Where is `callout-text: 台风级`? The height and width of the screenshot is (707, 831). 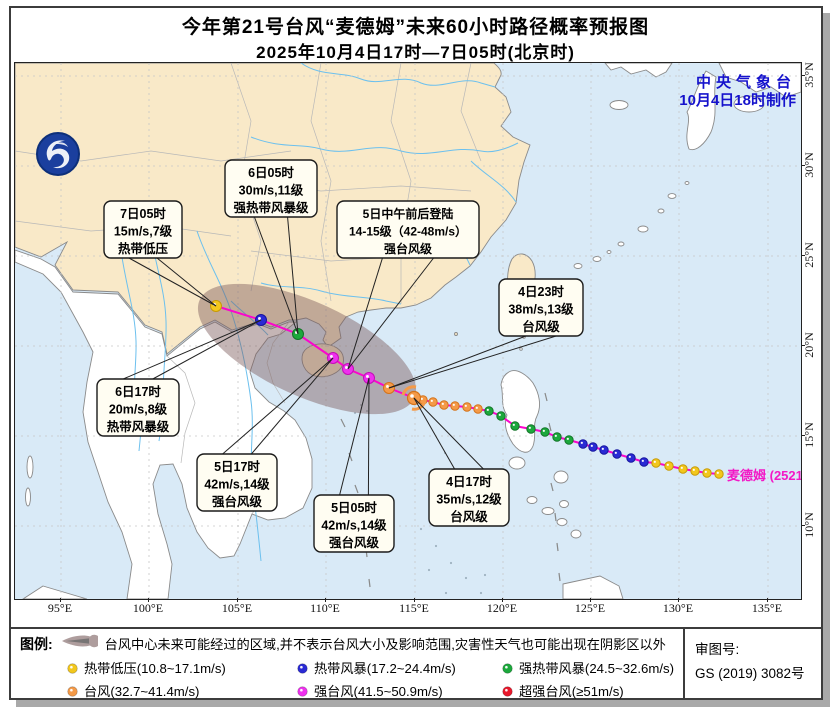
callout-text: 台风级 is located at coordinates (469, 516).